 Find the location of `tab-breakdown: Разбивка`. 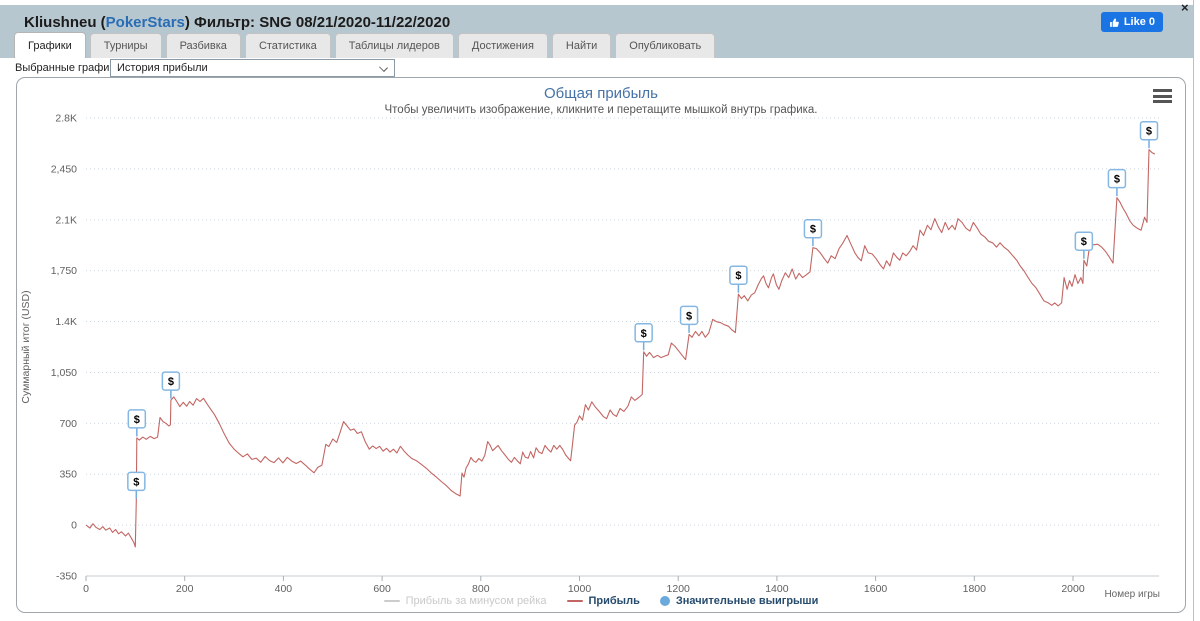

tab-breakdown: Разбивка is located at coordinates (203, 45).